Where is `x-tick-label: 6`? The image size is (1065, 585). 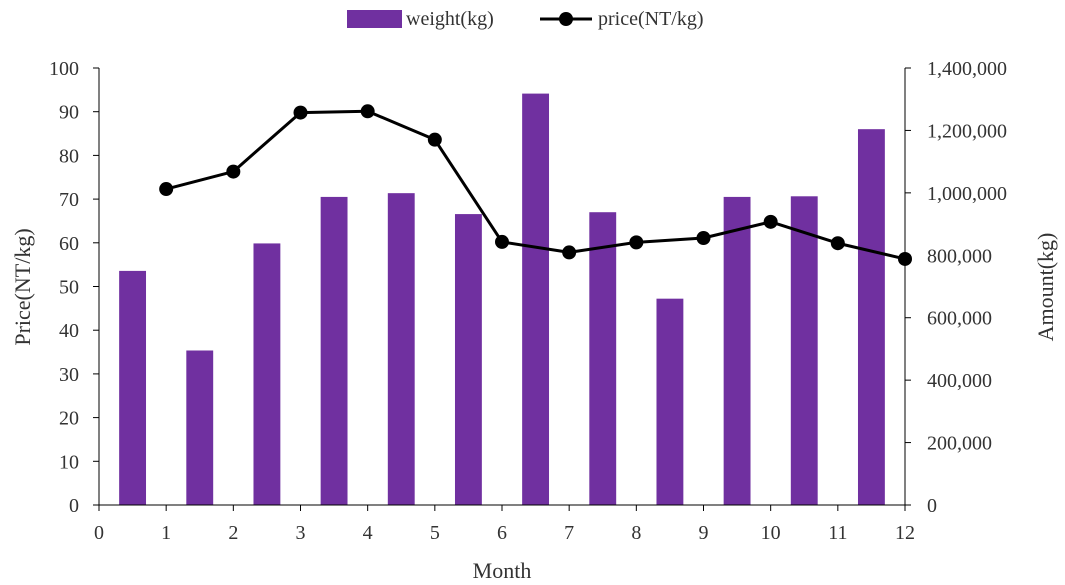 x-tick-label: 6 is located at coordinates (502, 533).